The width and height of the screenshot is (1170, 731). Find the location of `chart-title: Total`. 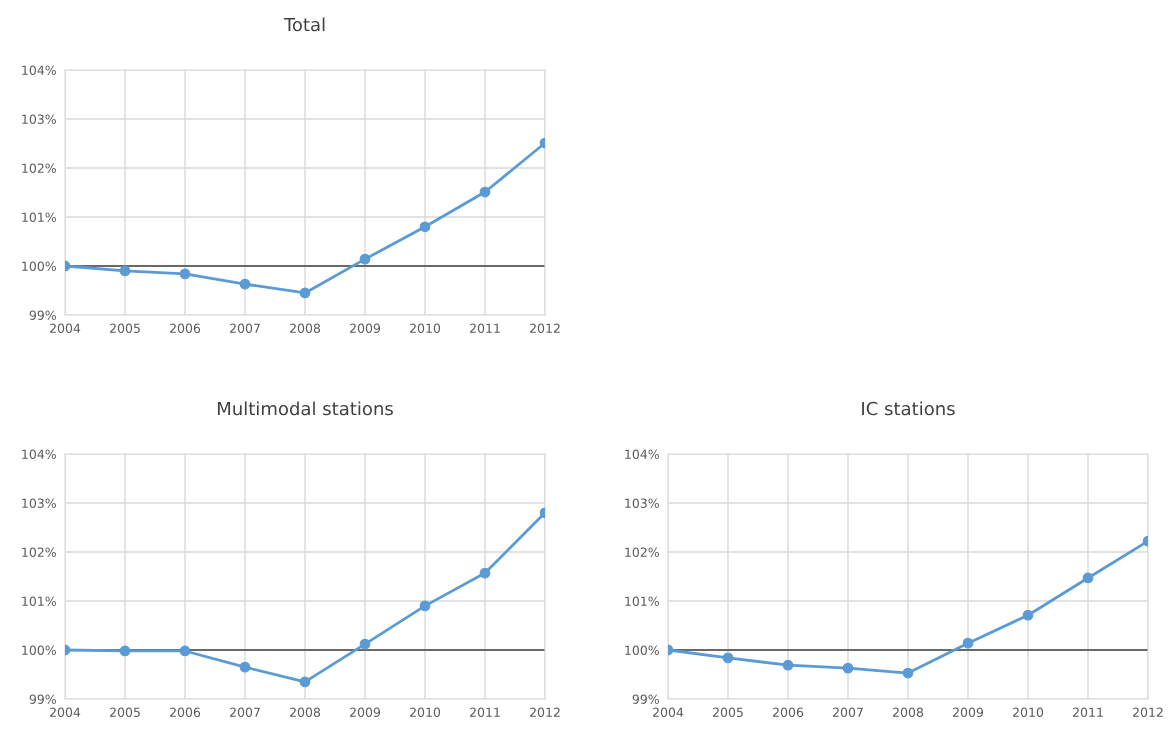

chart-title: Total is located at coordinates (304, 24).